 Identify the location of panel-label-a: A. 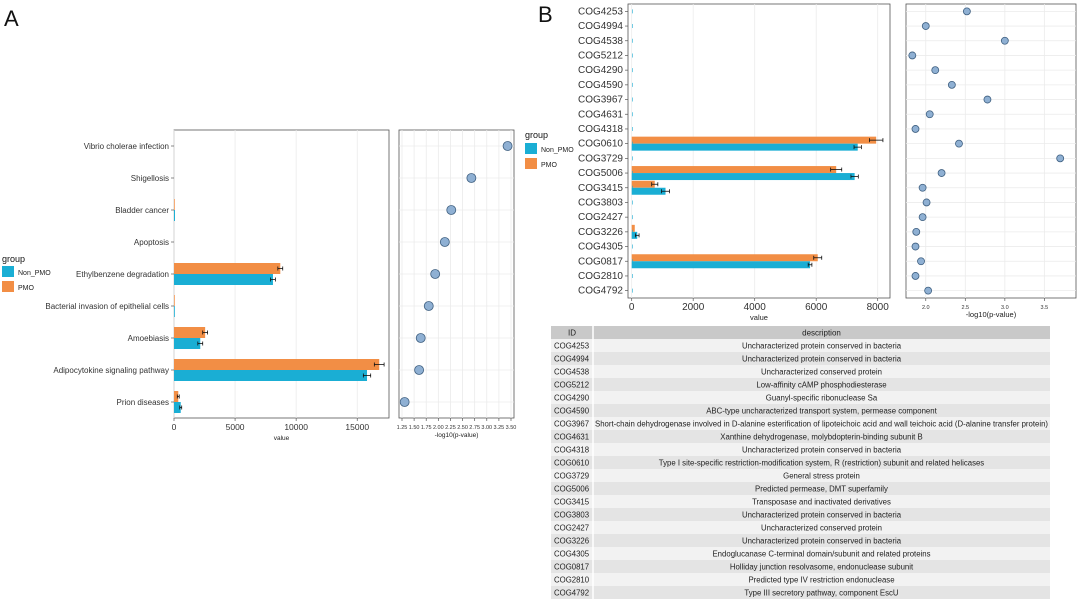
(11, 18).